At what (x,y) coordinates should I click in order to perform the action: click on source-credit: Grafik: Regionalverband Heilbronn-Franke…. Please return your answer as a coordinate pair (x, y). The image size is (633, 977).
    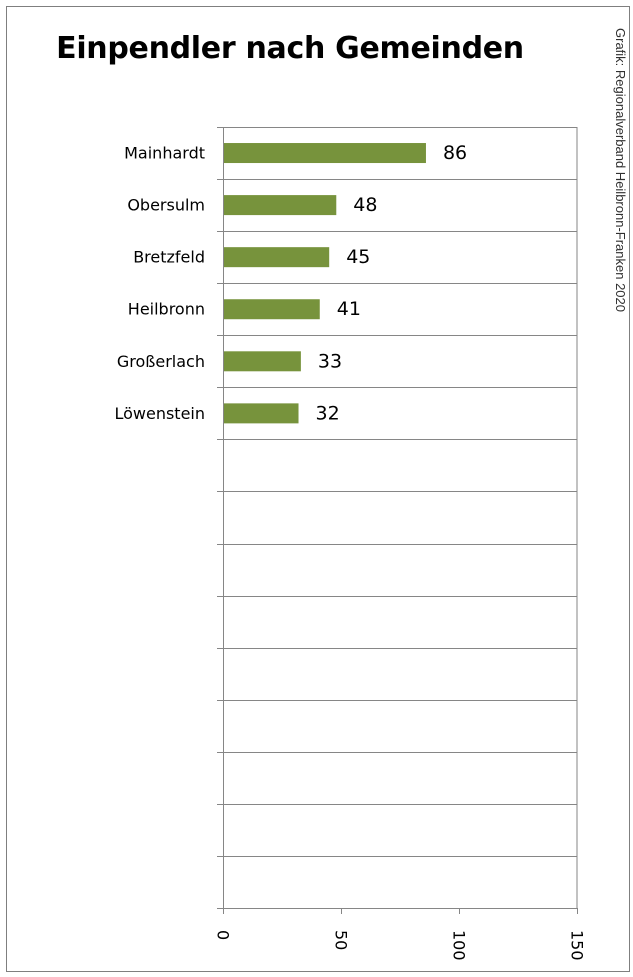
    Looking at the image, I should click on (620, 170).